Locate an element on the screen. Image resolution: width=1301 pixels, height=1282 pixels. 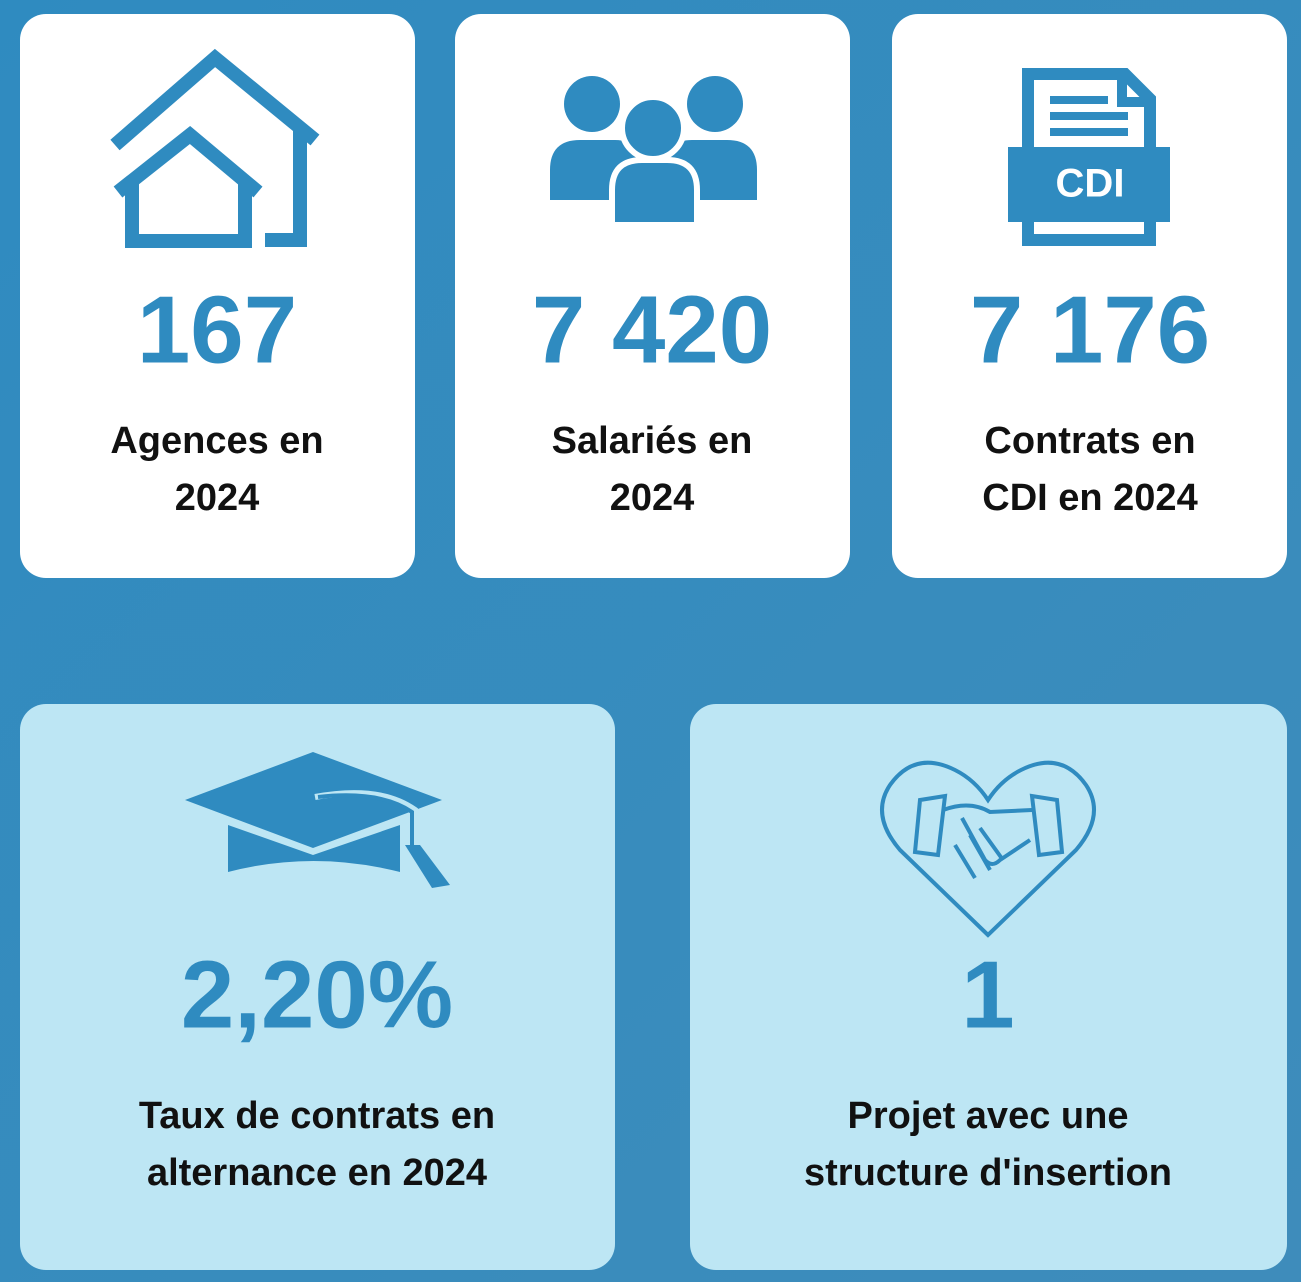
stat-label: Agences en is located at coordinates (216, 441).